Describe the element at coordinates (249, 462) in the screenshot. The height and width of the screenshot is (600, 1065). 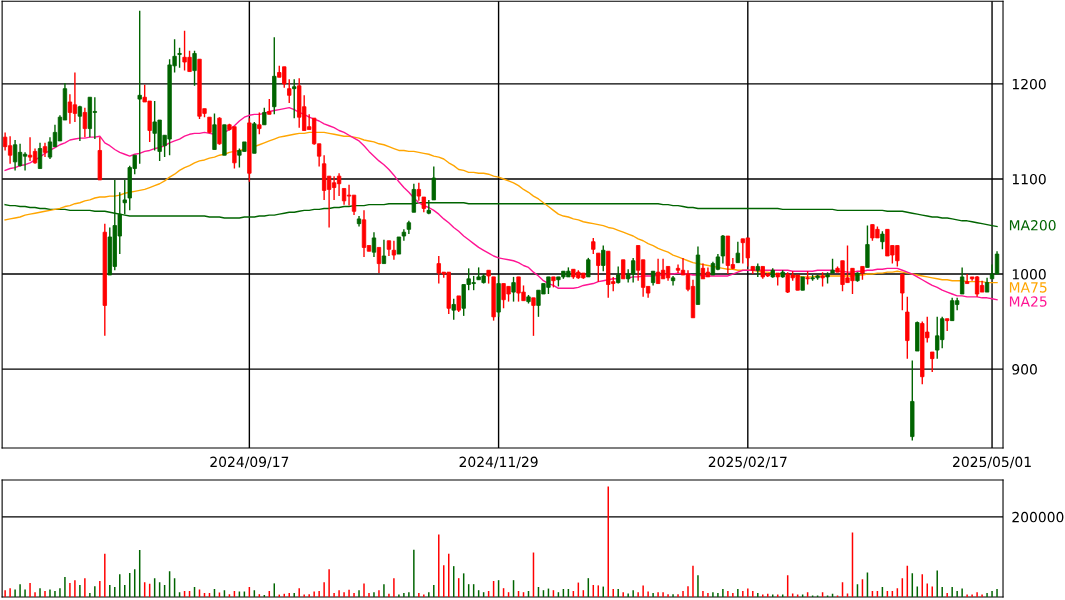
I see `x-tick-label: 2024/09/17` at that location.